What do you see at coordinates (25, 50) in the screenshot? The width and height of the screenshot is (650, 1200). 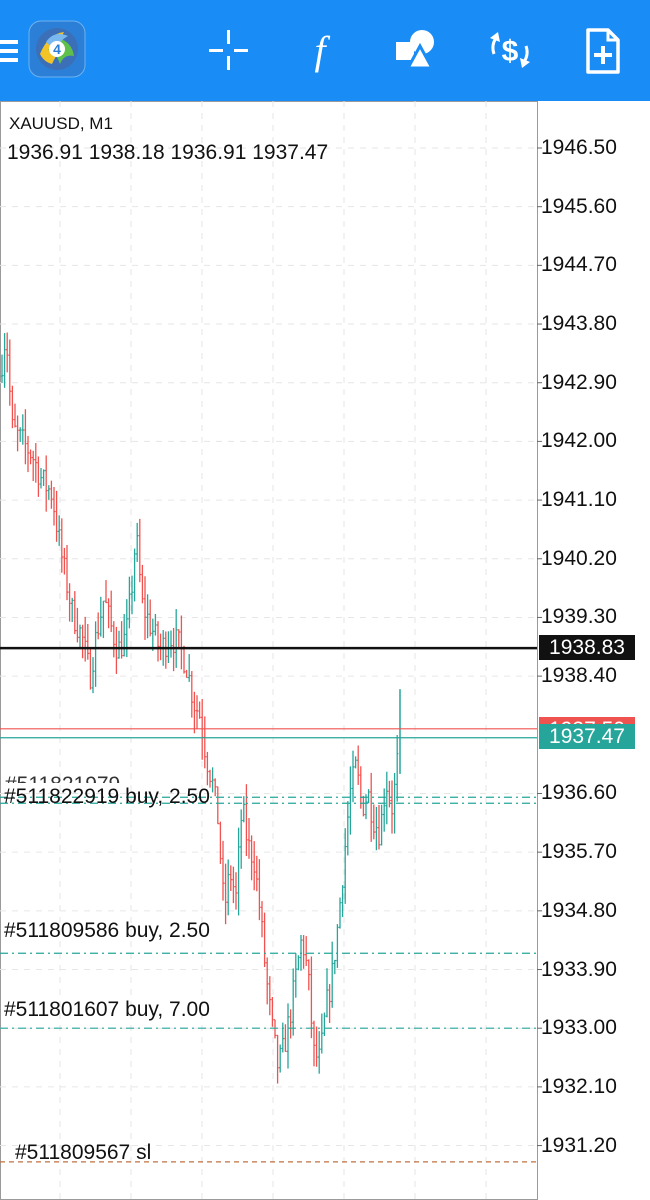 I see `menu-button` at bounding box center [25, 50].